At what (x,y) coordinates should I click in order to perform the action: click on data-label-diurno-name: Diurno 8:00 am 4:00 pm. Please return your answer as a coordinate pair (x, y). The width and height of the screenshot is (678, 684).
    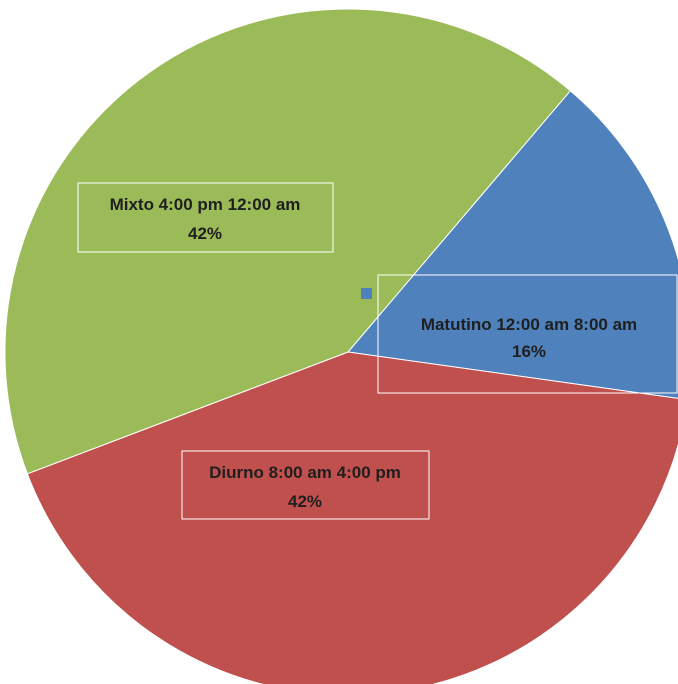
    Looking at the image, I should click on (305, 472).